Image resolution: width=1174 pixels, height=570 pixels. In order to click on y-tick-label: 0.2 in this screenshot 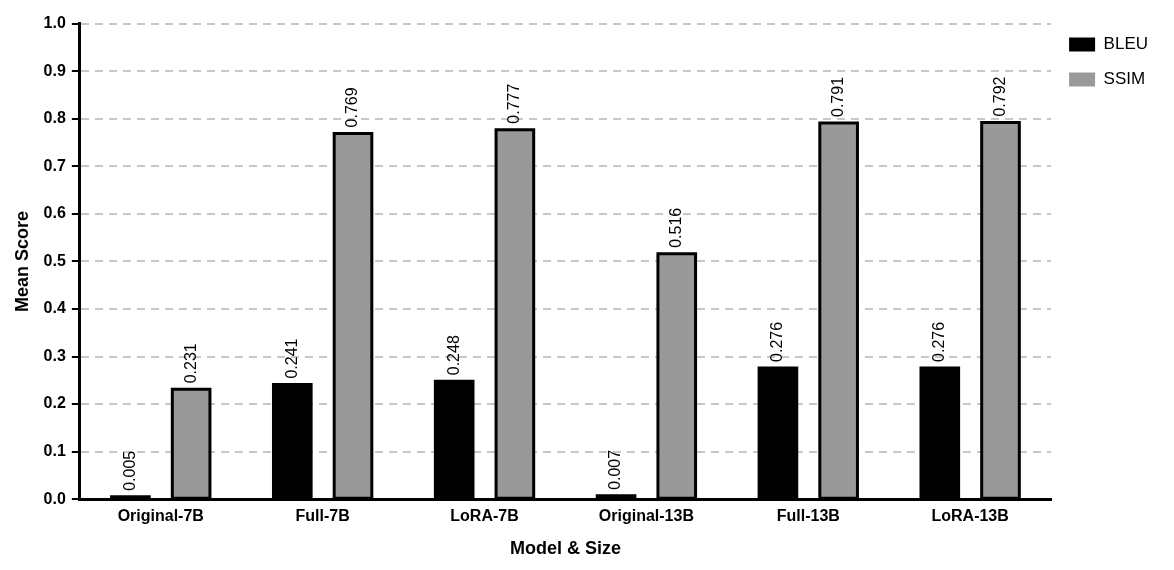, I will do `click(54, 403)`.